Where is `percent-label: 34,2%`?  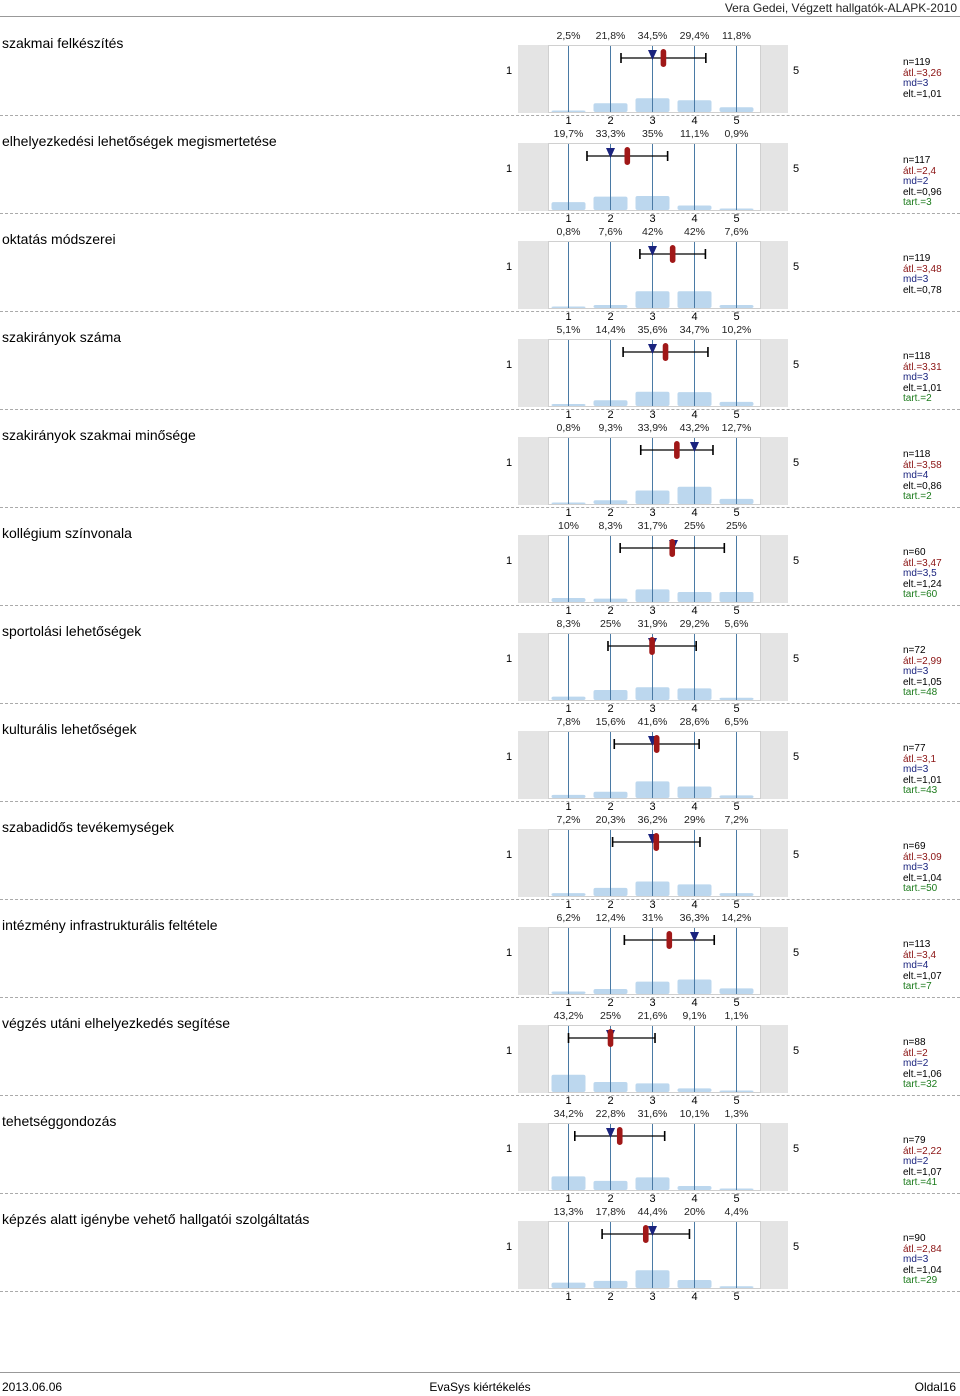
percent-label: 34,2% is located at coordinates (569, 1114).